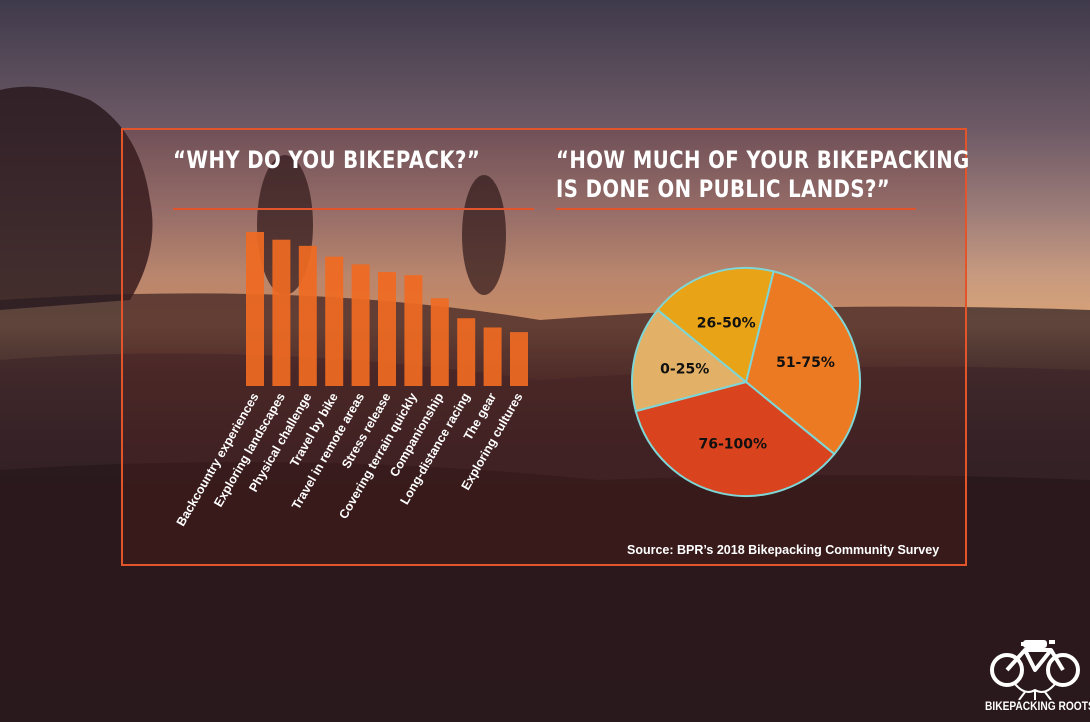  What do you see at coordinates (732, 444) in the screenshot?
I see `pie-label-1: 76-100%` at bounding box center [732, 444].